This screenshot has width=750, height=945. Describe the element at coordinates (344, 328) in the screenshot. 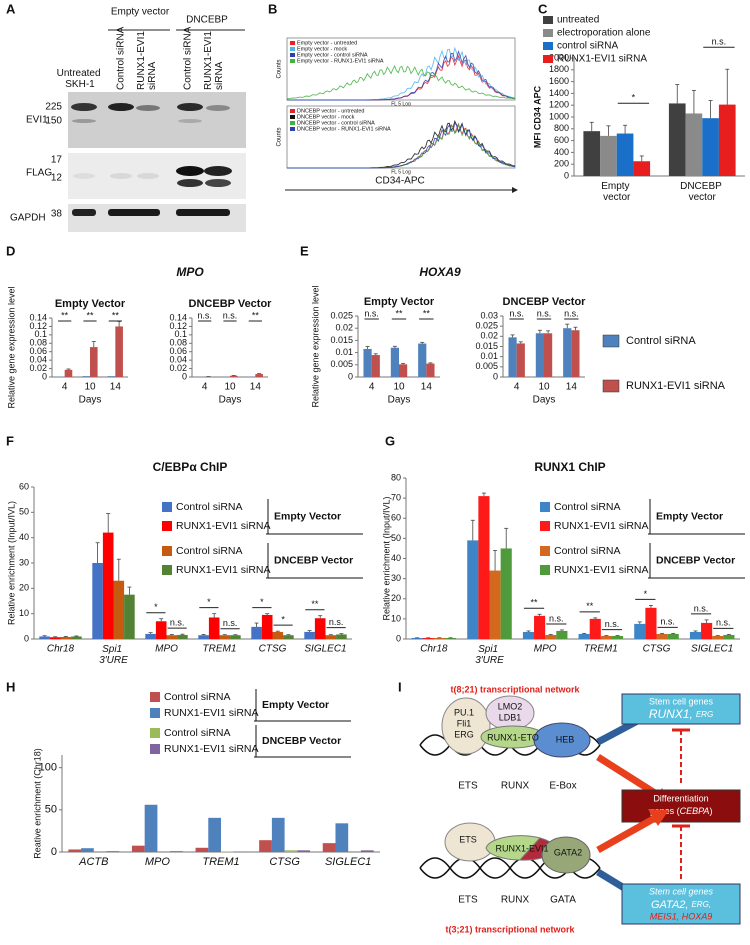

I see `y-tick-label: 0.02` at that location.